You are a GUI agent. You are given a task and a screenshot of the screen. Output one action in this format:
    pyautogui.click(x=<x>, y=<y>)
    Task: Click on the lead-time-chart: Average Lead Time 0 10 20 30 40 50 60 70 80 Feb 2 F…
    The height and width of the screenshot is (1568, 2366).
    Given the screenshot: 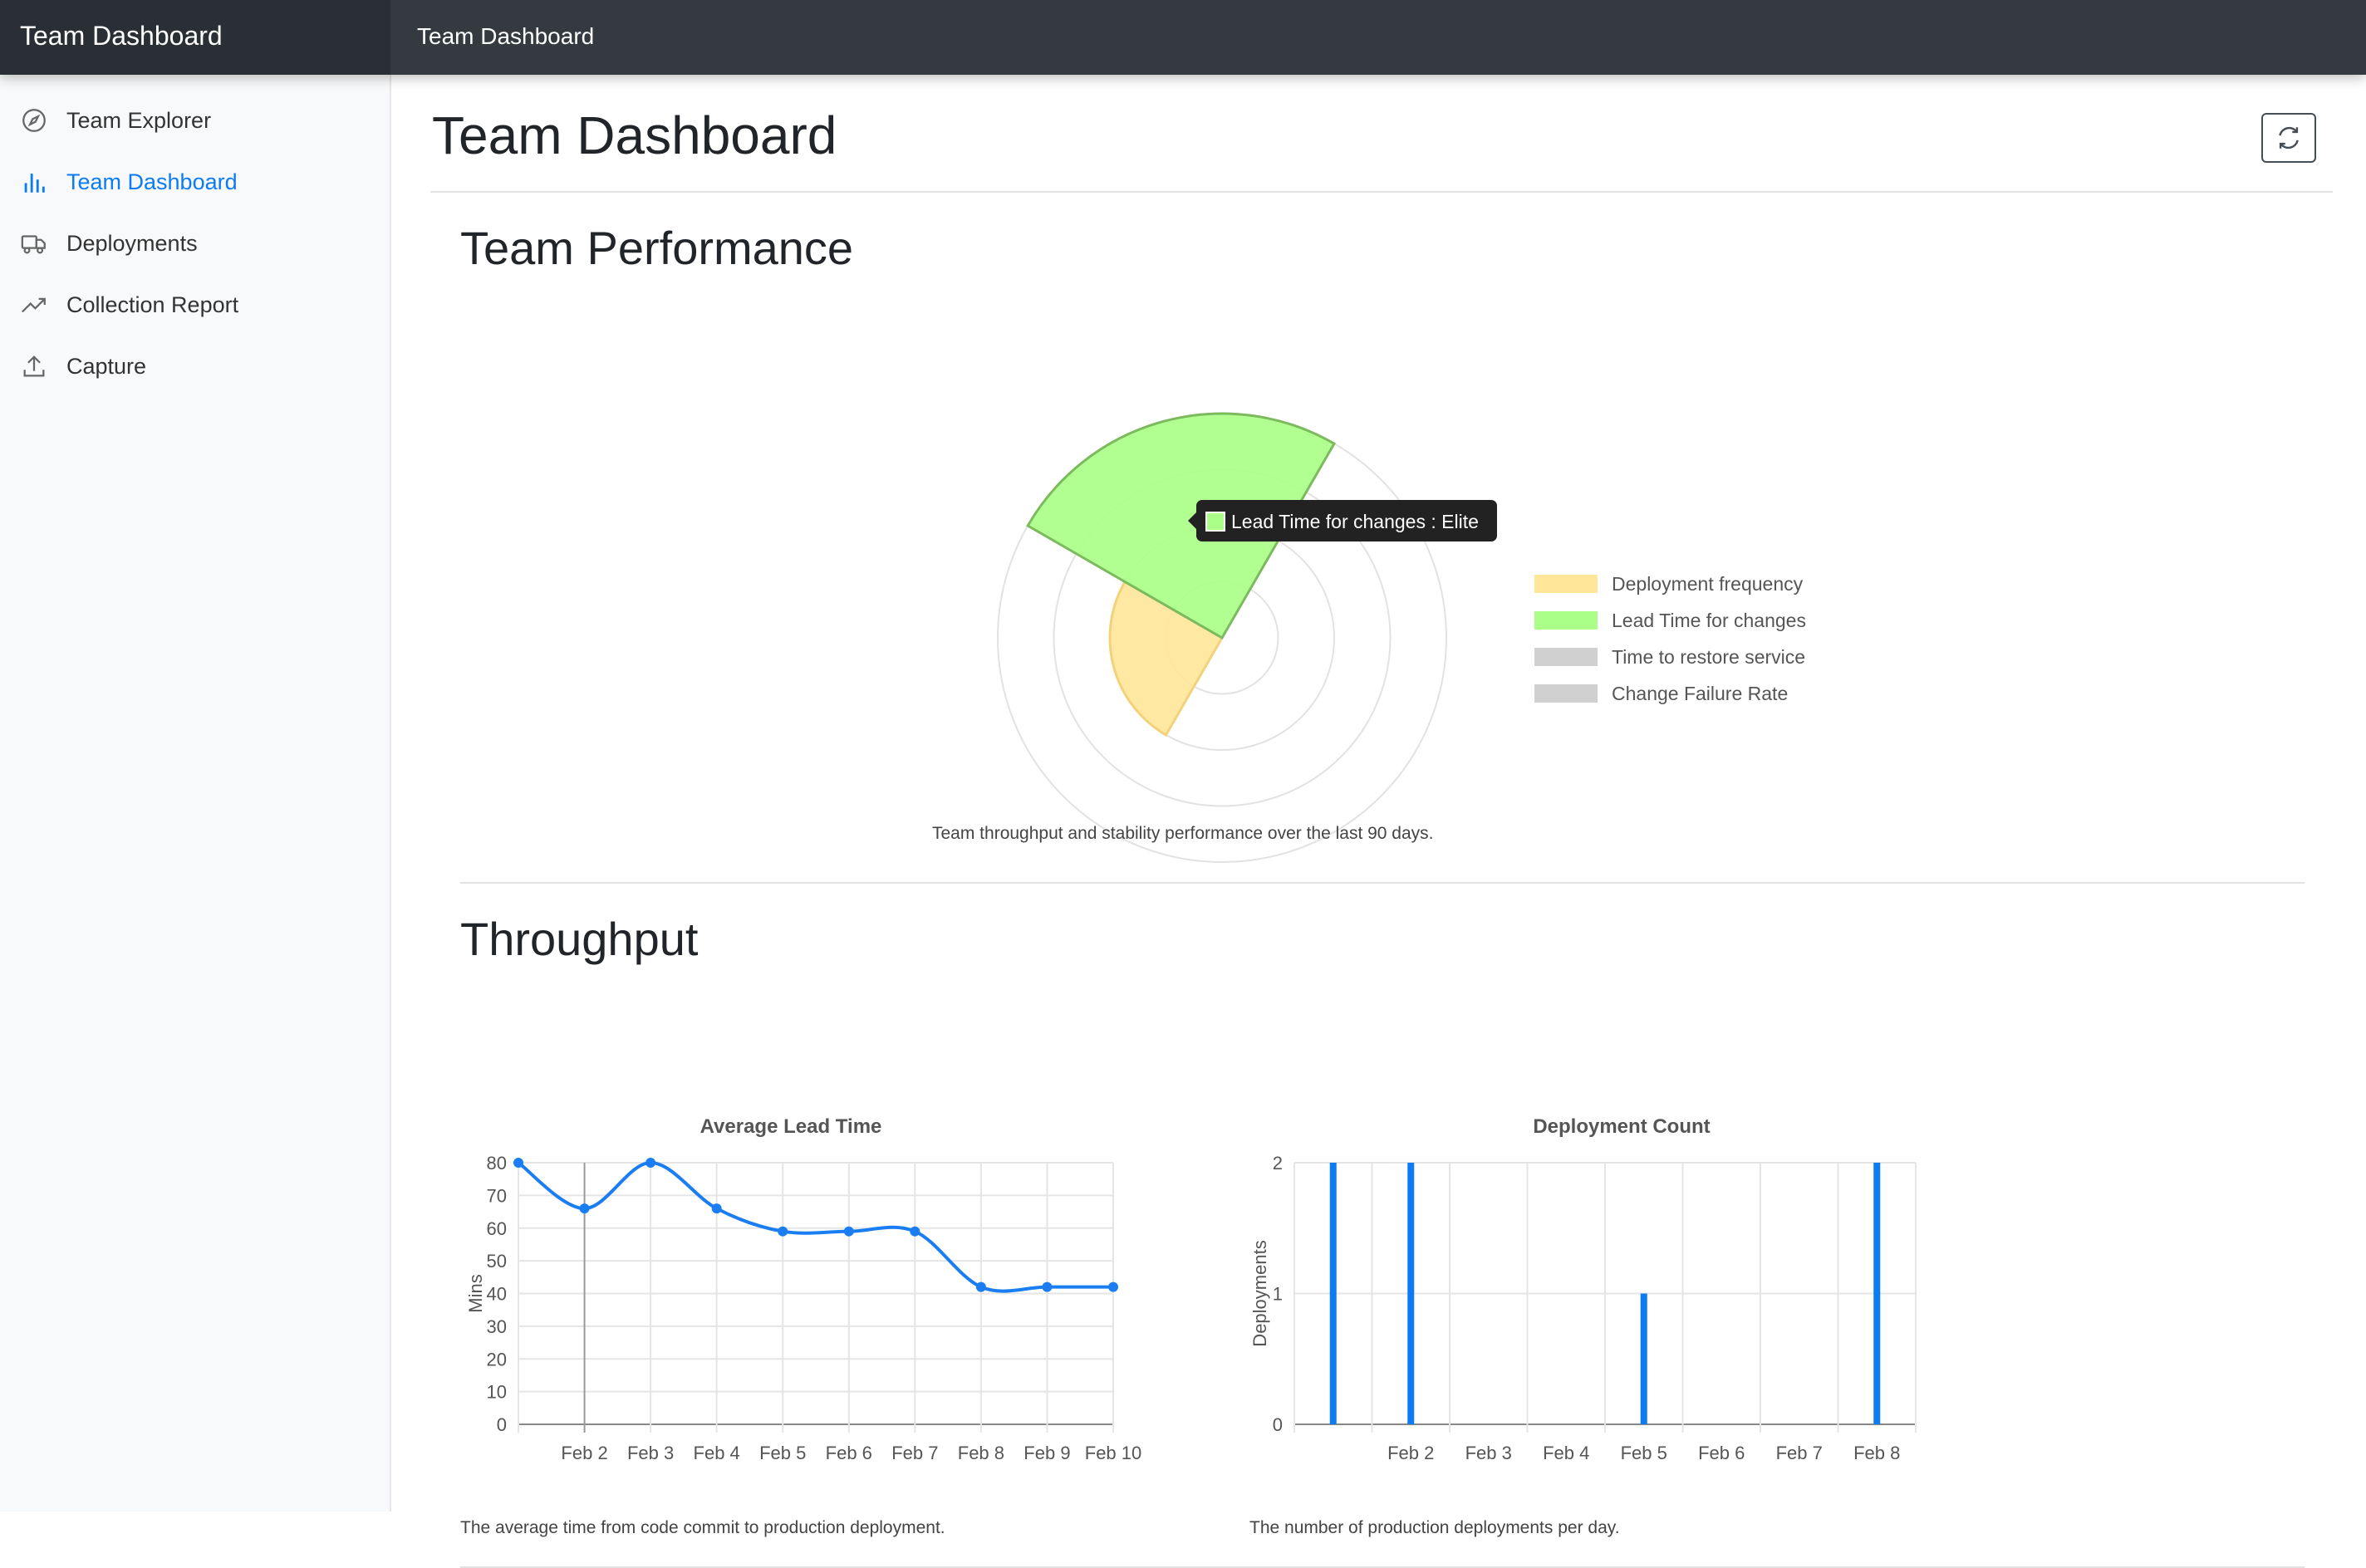 What is the action you would take?
    pyautogui.click(x=803, y=1289)
    